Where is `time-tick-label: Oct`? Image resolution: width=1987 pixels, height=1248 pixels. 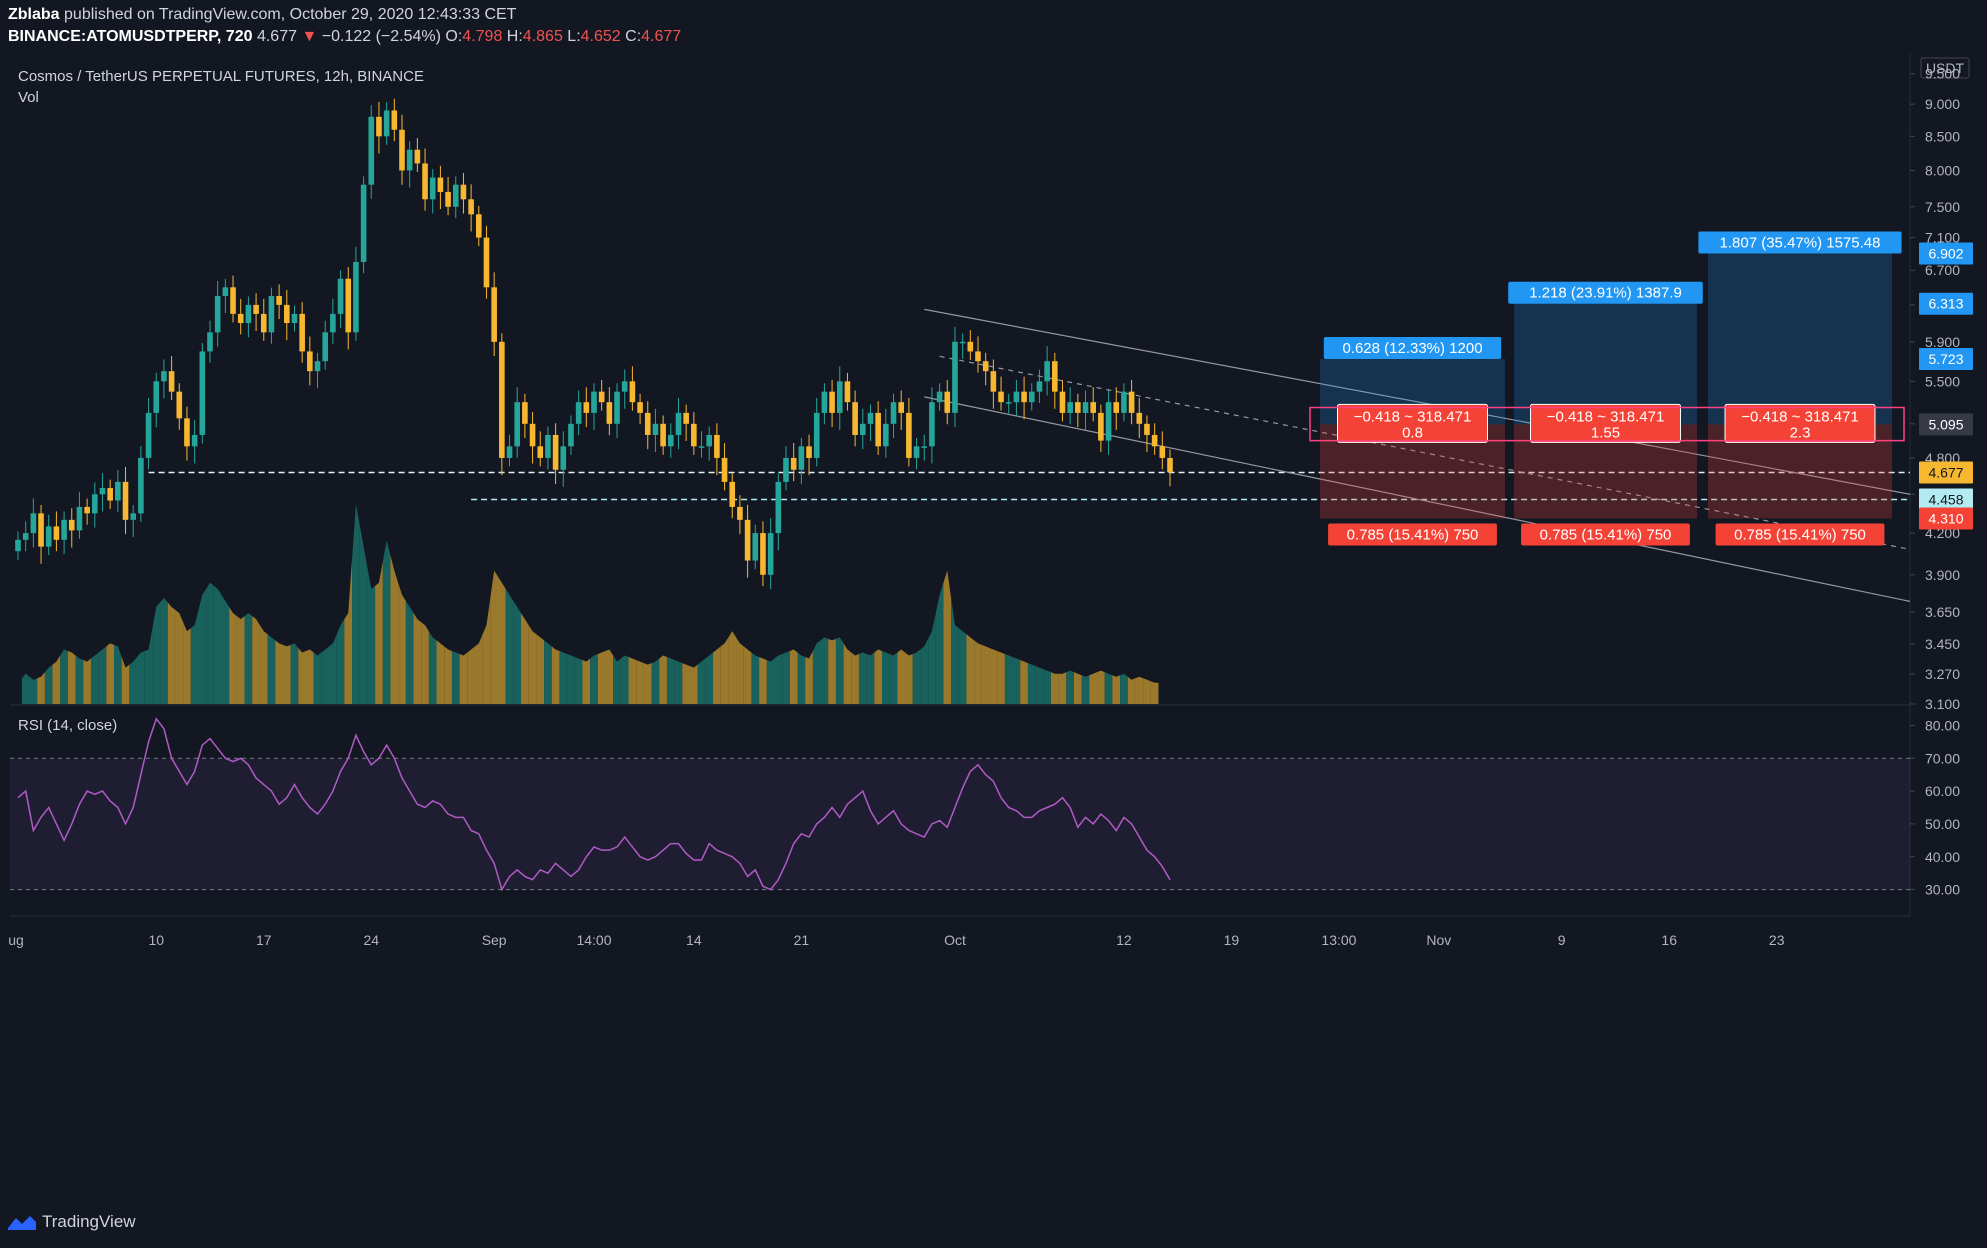 time-tick-label: Oct is located at coordinates (955, 940).